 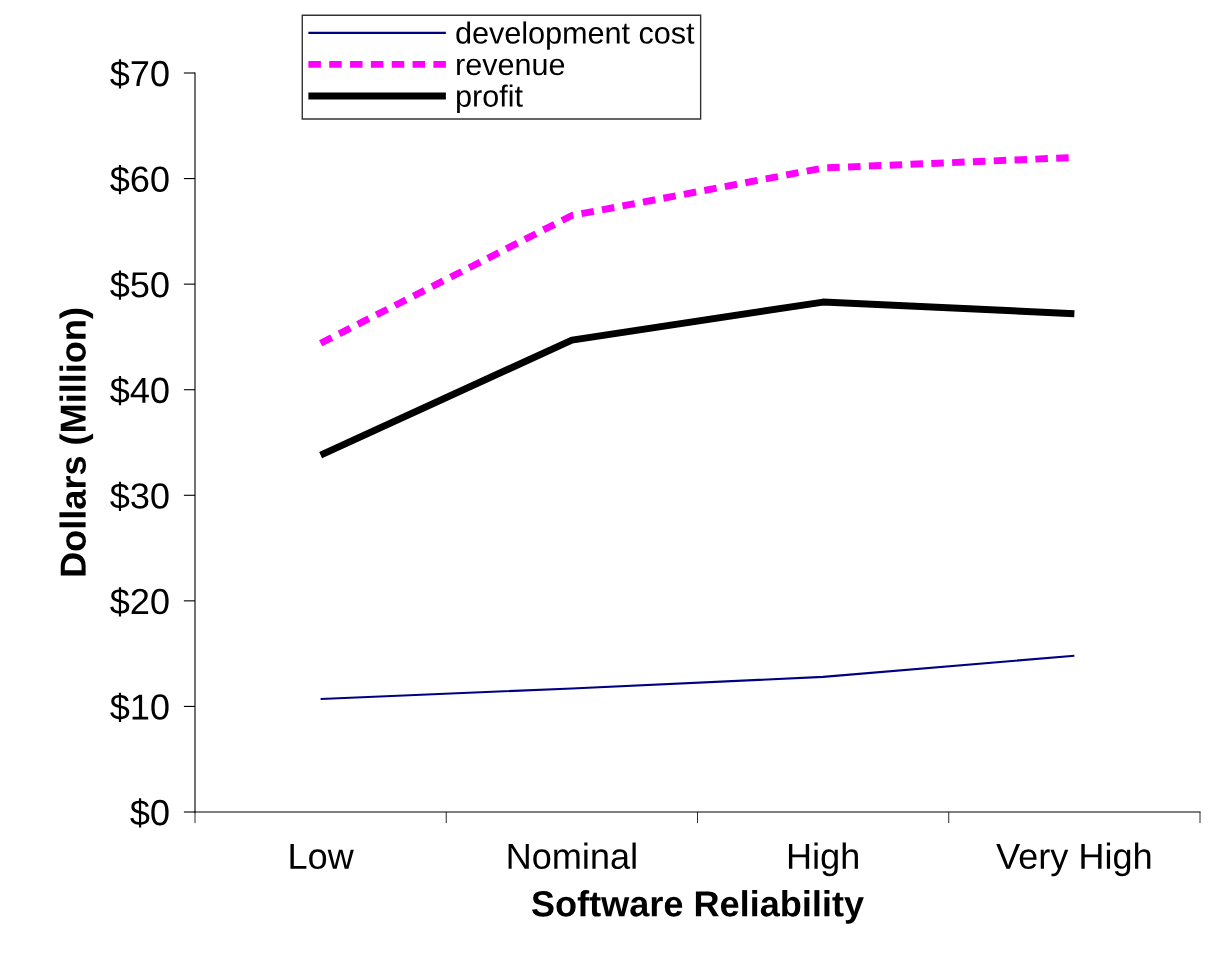 What do you see at coordinates (139, 391) in the screenshot?
I see `y-tick-label: $40` at bounding box center [139, 391].